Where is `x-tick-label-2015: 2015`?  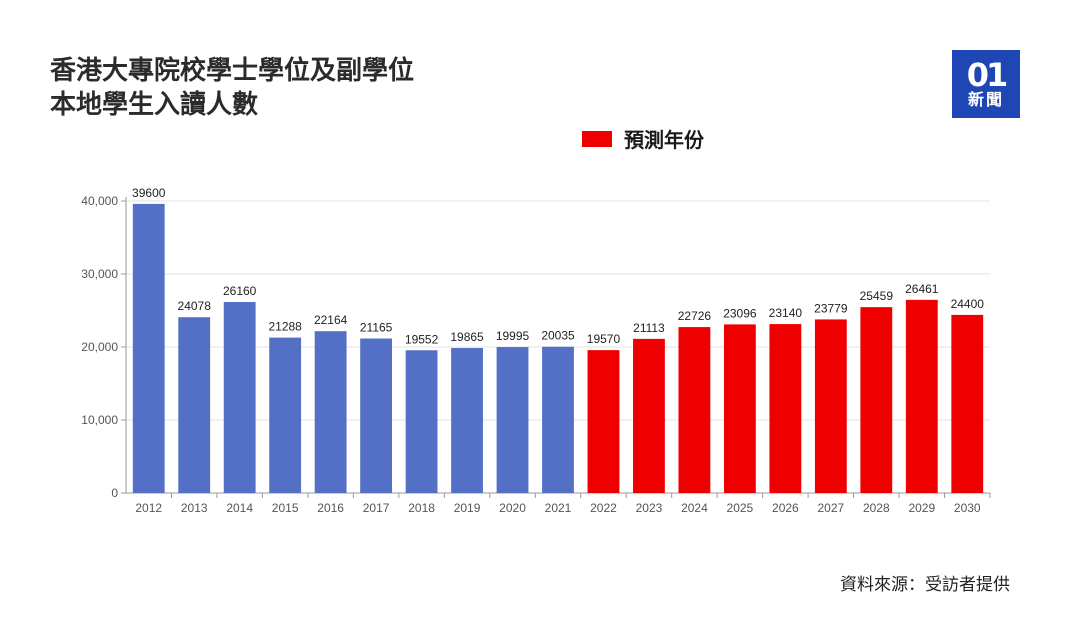
x-tick-label-2015: 2015 is located at coordinates (285, 508).